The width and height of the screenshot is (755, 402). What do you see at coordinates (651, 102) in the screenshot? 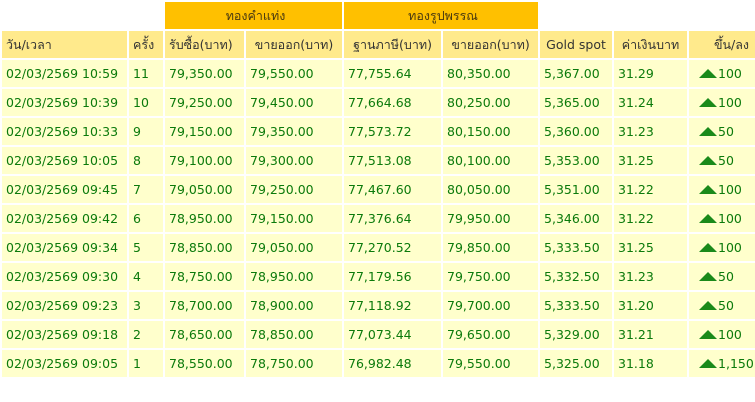
I see `cell-thb: 31.24` at bounding box center [651, 102].